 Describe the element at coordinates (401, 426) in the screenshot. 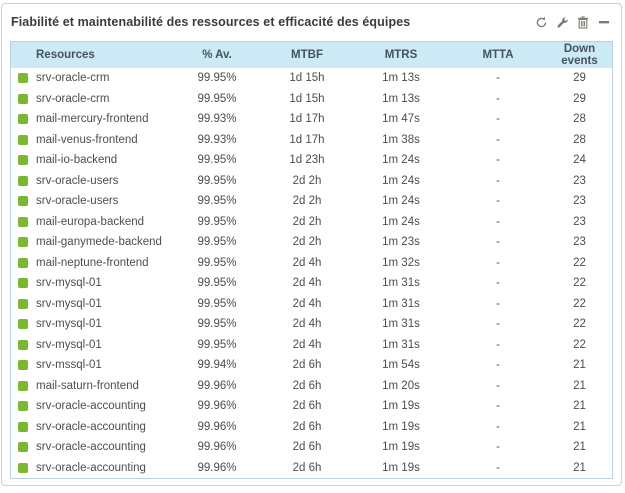

I see `mtrs-value: 1m 19s` at that location.